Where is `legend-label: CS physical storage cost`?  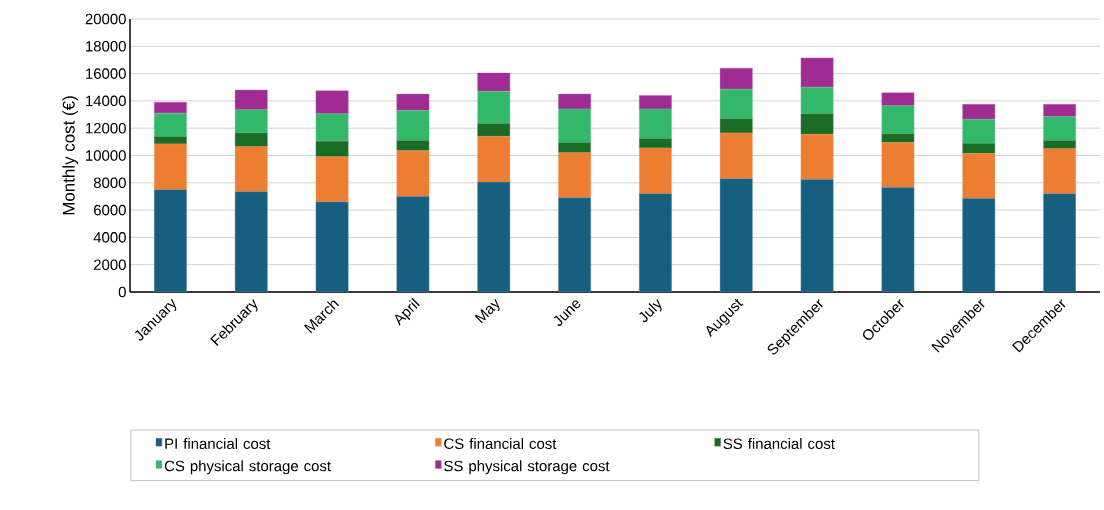 legend-label: CS physical storage cost is located at coordinates (247, 467).